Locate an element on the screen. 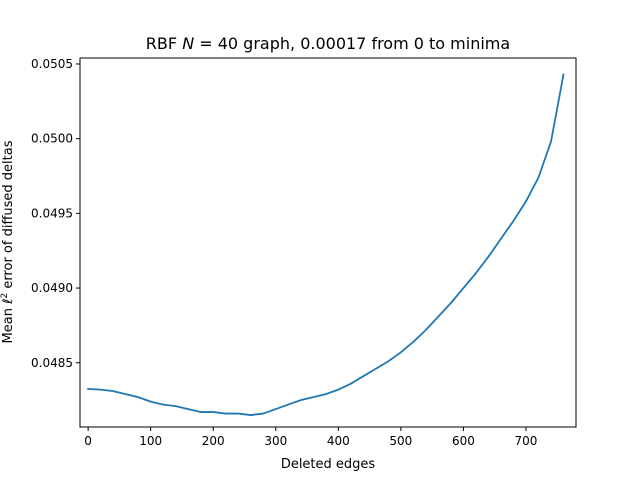 Image resolution: width=640 pixels, height=480 pixels. y-tick-label: 0.0490 is located at coordinates (52, 288).